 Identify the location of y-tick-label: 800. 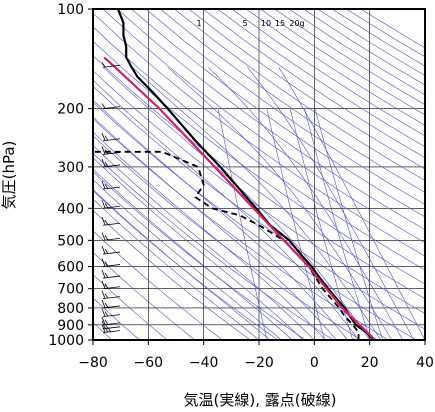
(70, 309).